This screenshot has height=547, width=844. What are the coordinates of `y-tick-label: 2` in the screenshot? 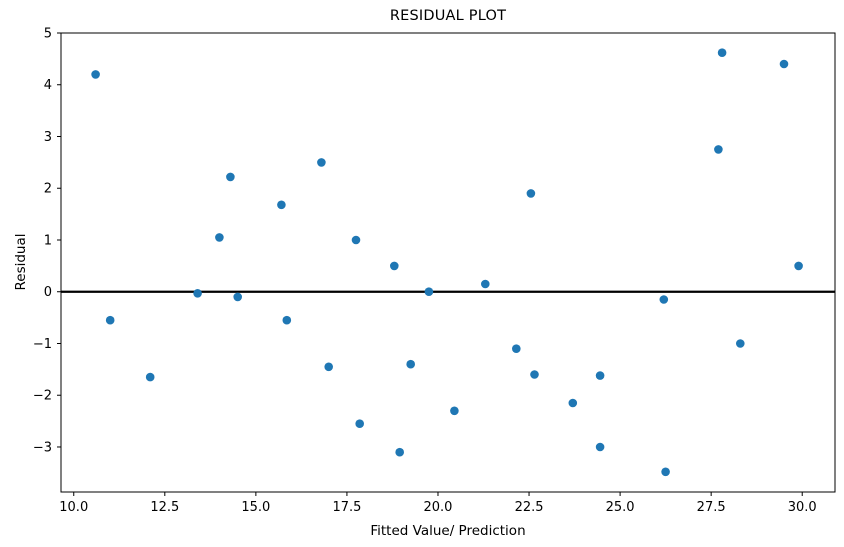 It's located at (48, 189).